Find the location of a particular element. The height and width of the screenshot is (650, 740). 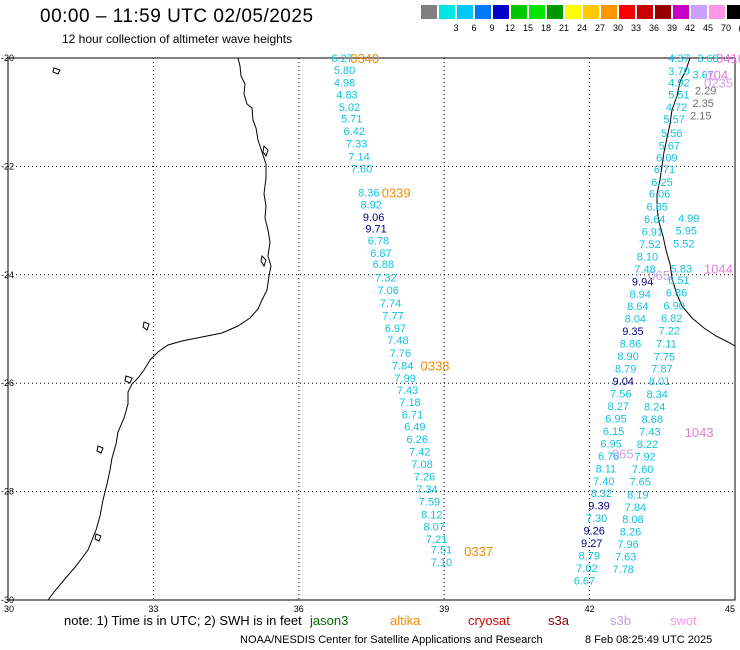

wave-height-value: 4.72 is located at coordinates (676, 108).